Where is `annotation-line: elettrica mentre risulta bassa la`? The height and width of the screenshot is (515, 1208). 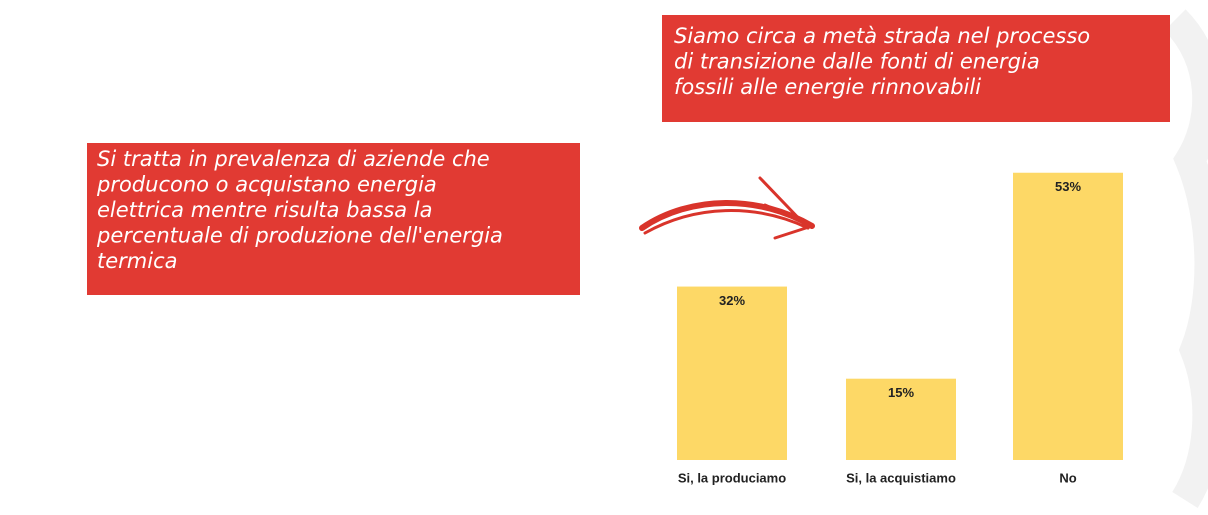
annotation-line: elettrica mentre risulta bassa la is located at coordinates (265, 210).